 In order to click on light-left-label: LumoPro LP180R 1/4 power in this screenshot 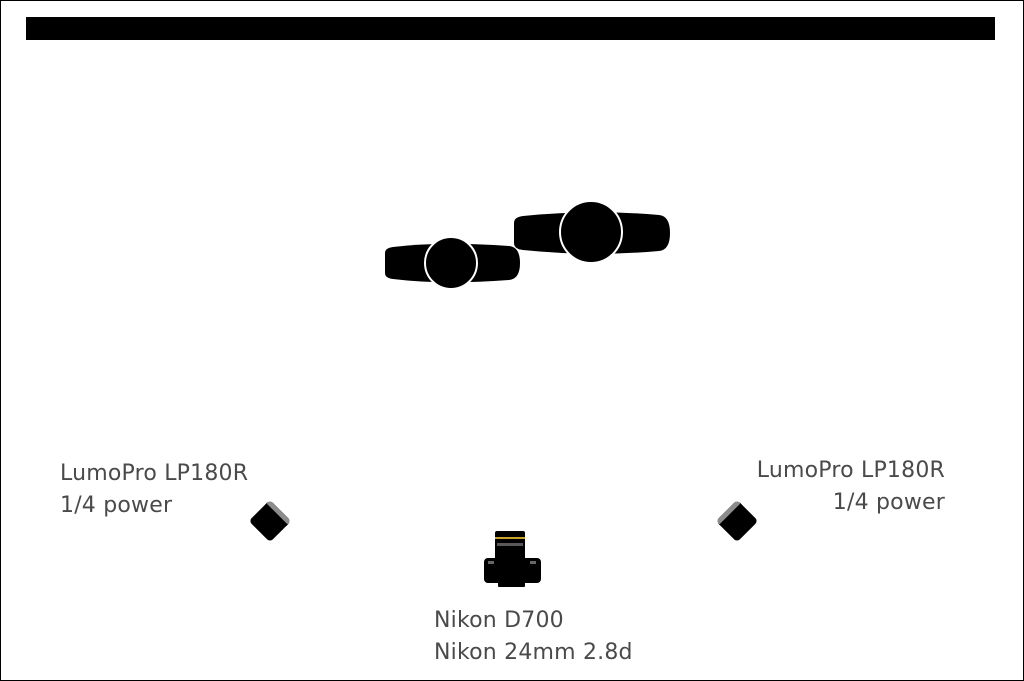, I will do `click(154, 490)`.